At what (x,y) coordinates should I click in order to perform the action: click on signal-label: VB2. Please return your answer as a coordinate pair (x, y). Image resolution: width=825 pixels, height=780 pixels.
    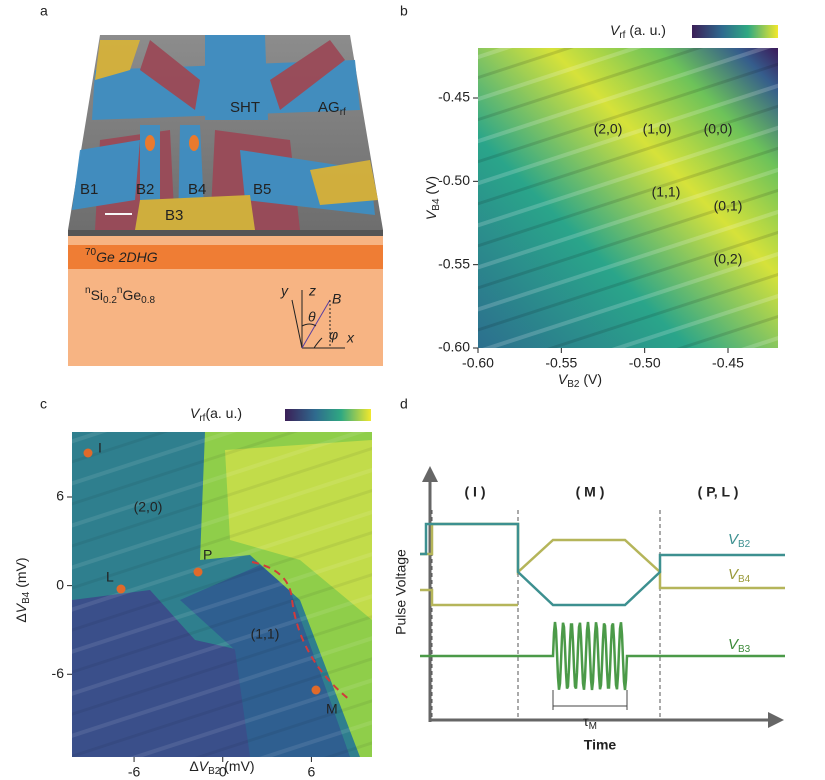
    Looking at the image, I should click on (739, 540).